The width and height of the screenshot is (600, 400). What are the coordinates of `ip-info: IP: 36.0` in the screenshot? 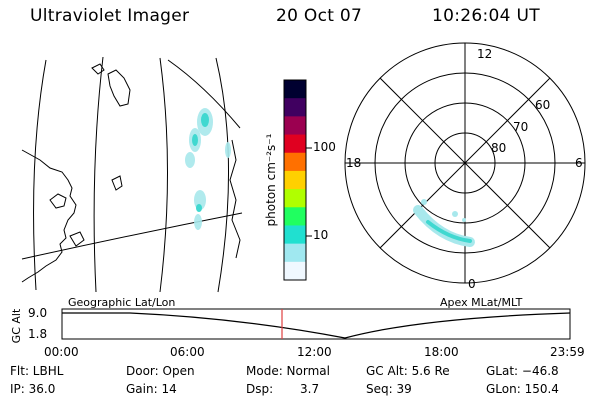 It's located at (33, 389).